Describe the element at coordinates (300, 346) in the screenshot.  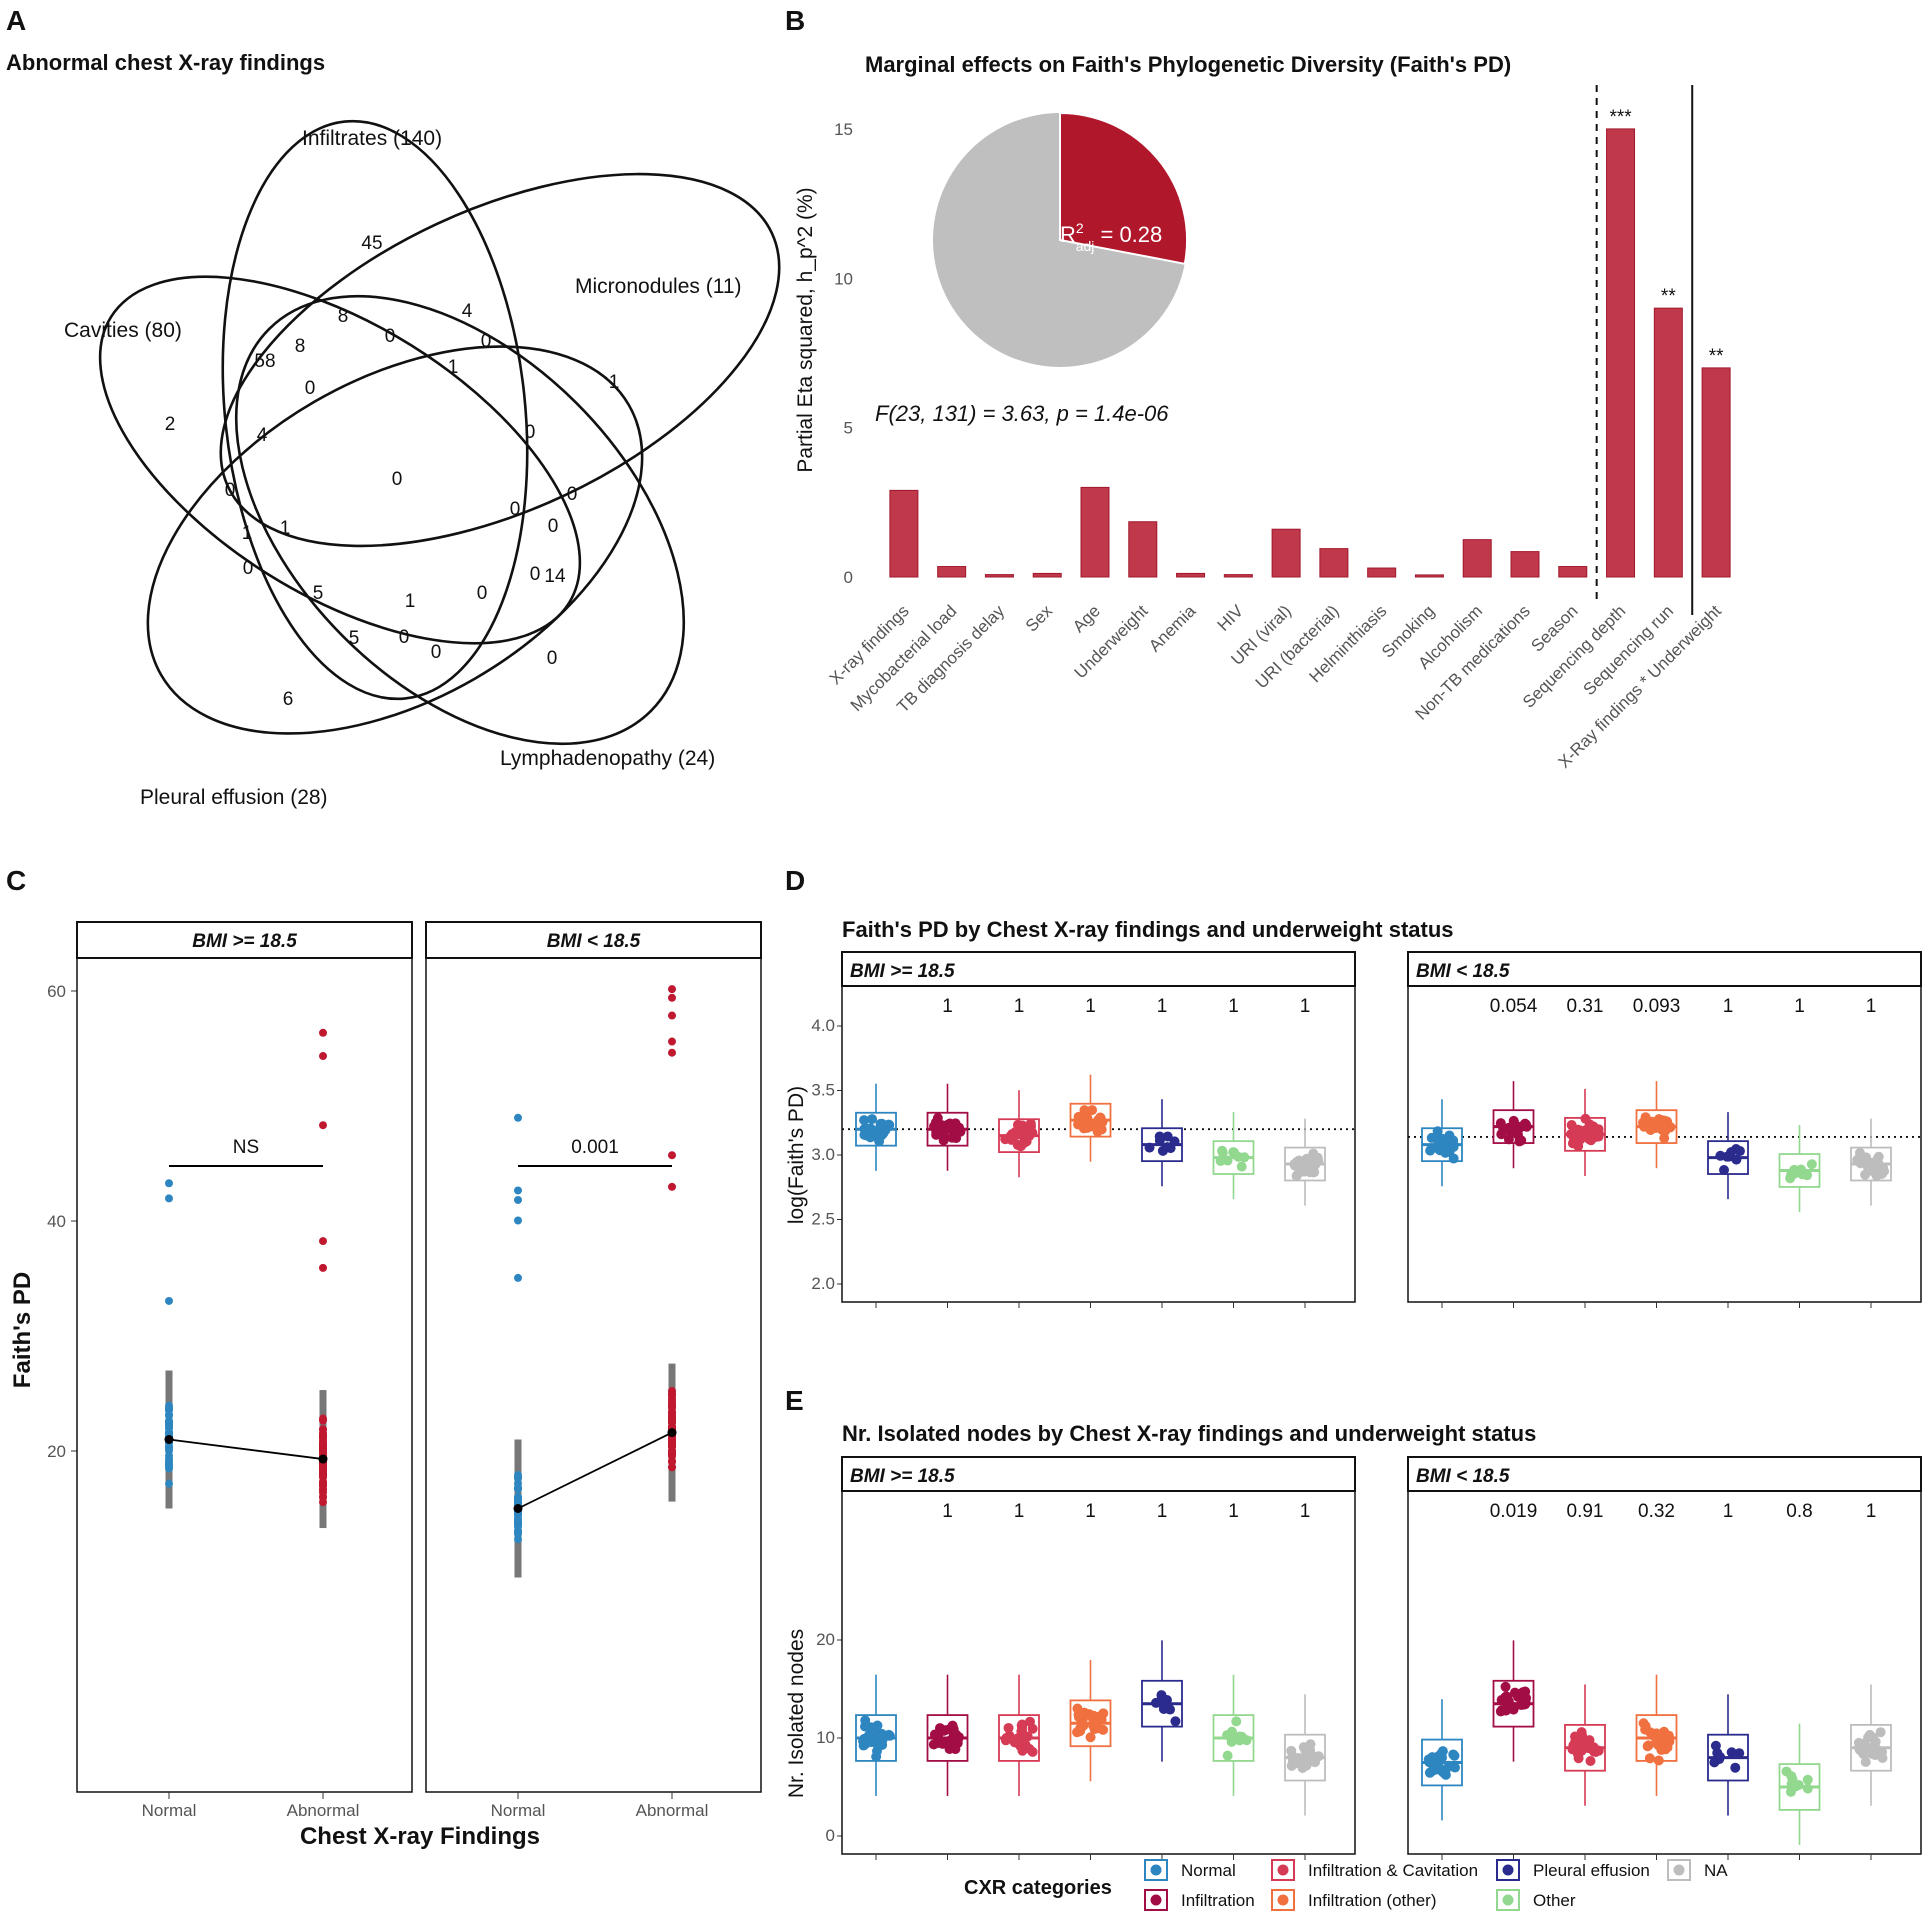
I see `venn-region-value: 8` at that location.